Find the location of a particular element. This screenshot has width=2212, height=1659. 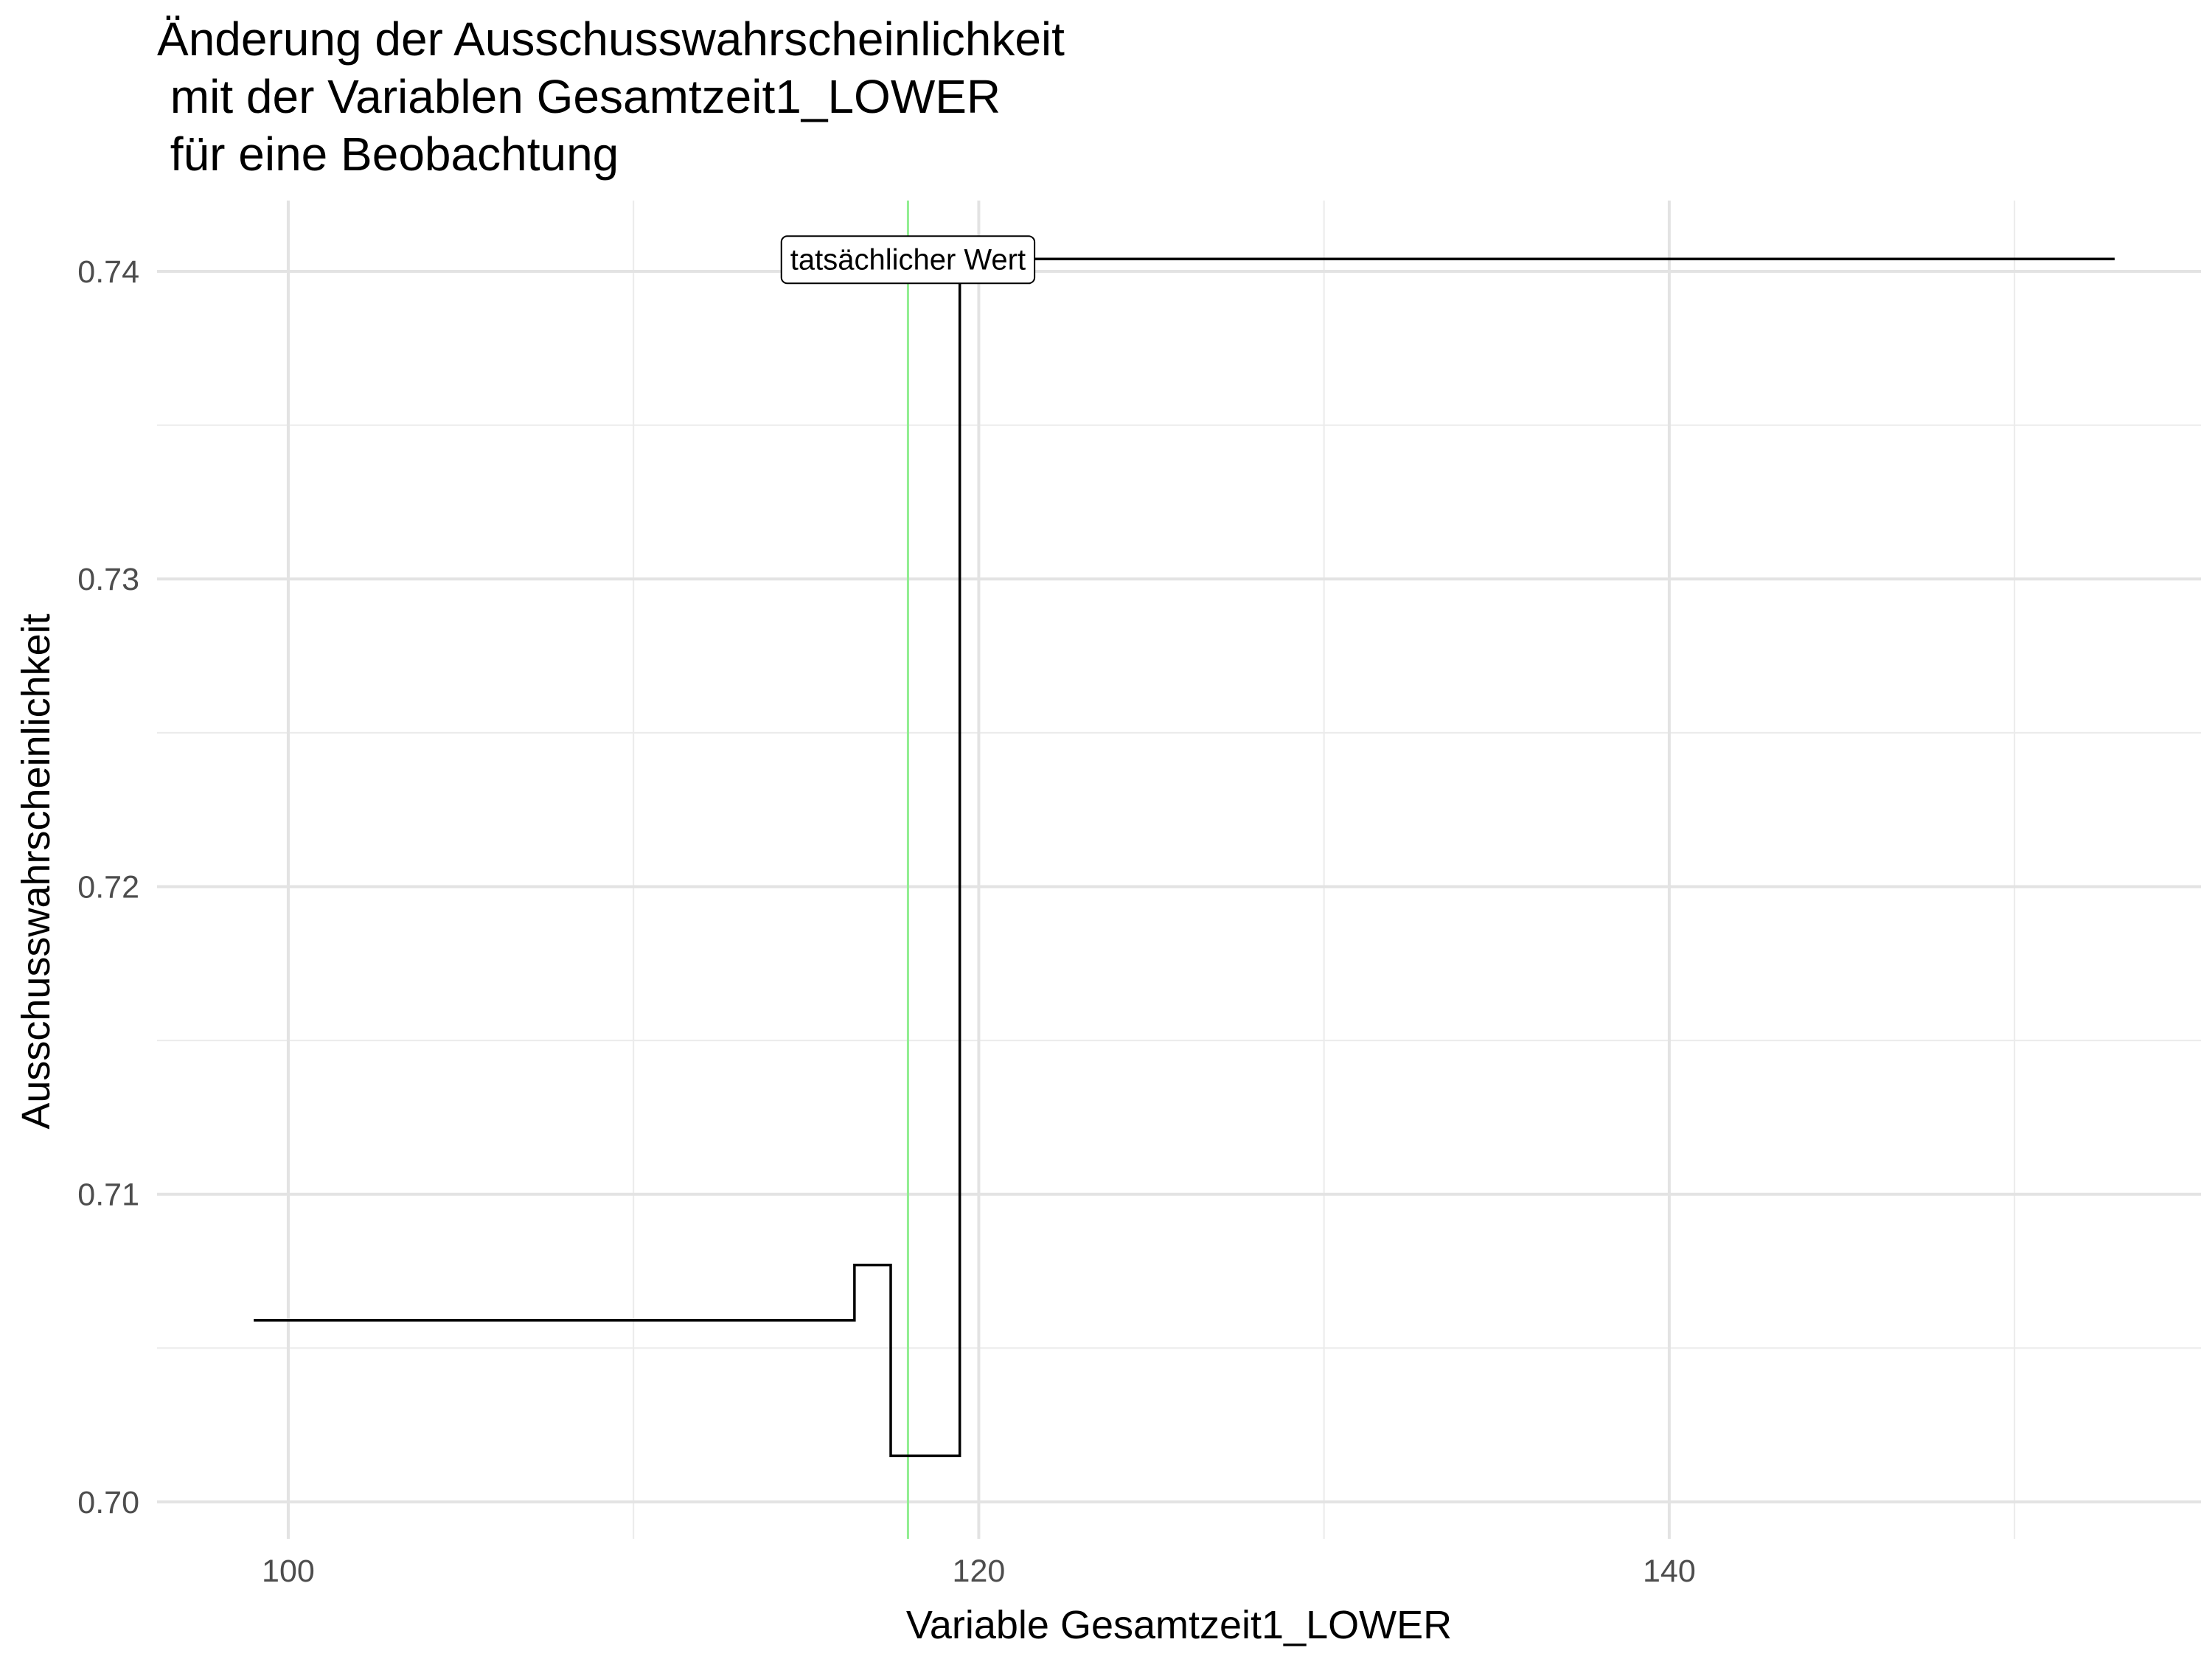

x-axis-tick-labels: 100 120 140 is located at coordinates (979, 1571).